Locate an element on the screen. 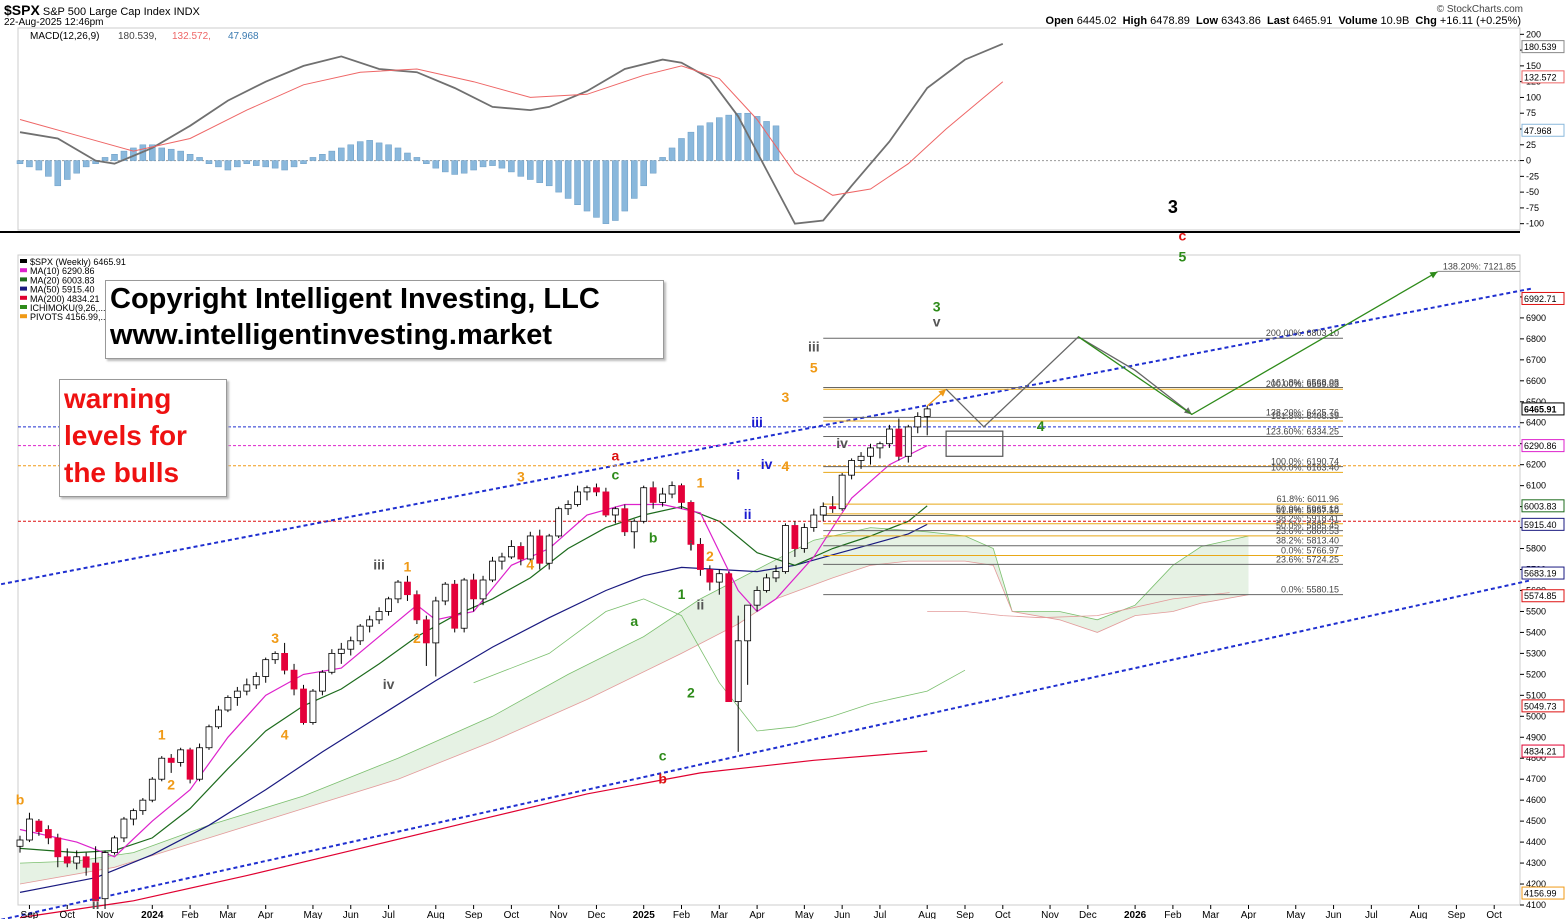  price-tick-label: 5800 is located at coordinates (1536, 549).